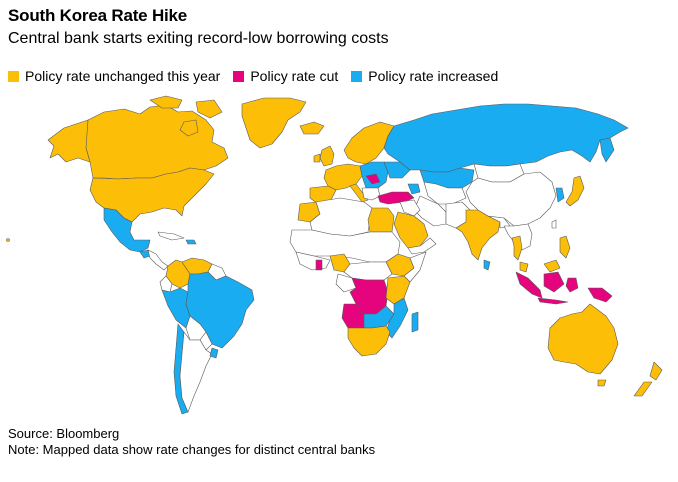  Describe the element at coordinates (127, 230) in the screenshot. I see `map-region-mexico` at that location.